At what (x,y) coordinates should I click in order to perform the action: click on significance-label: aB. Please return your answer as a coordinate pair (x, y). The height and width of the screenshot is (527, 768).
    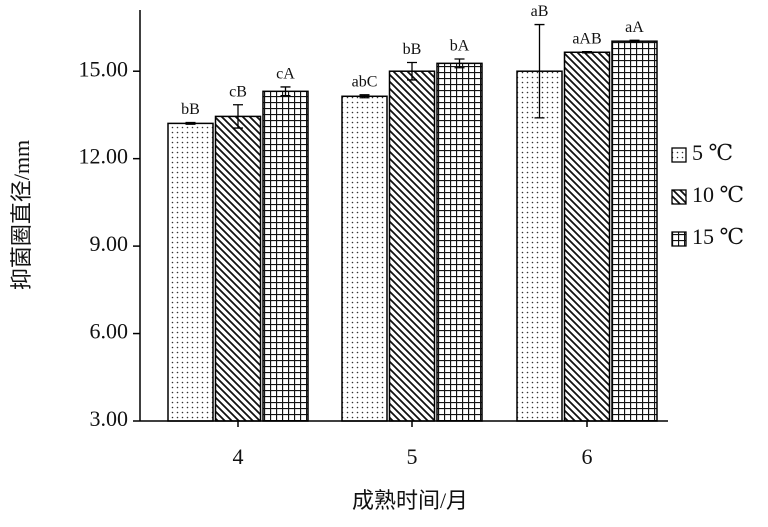
    Looking at the image, I should click on (540, 11).